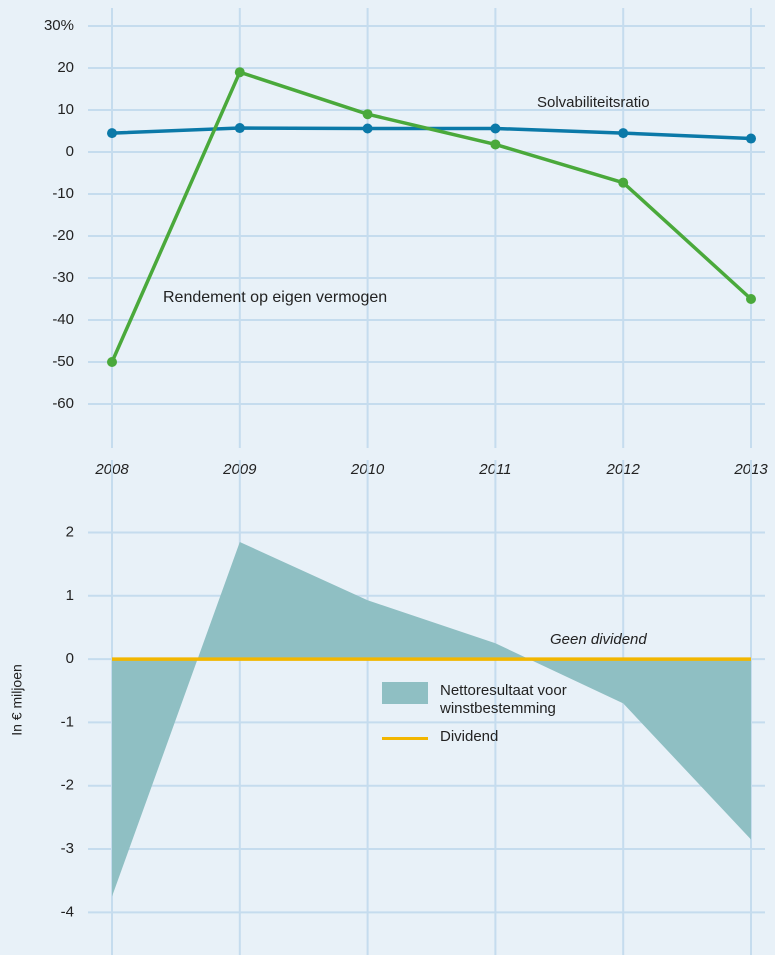 Image resolution: width=775 pixels, height=955 pixels. Describe the element at coordinates (17, 700) in the screenshot. I see `y-axis-label: In € miljoen` at that location.